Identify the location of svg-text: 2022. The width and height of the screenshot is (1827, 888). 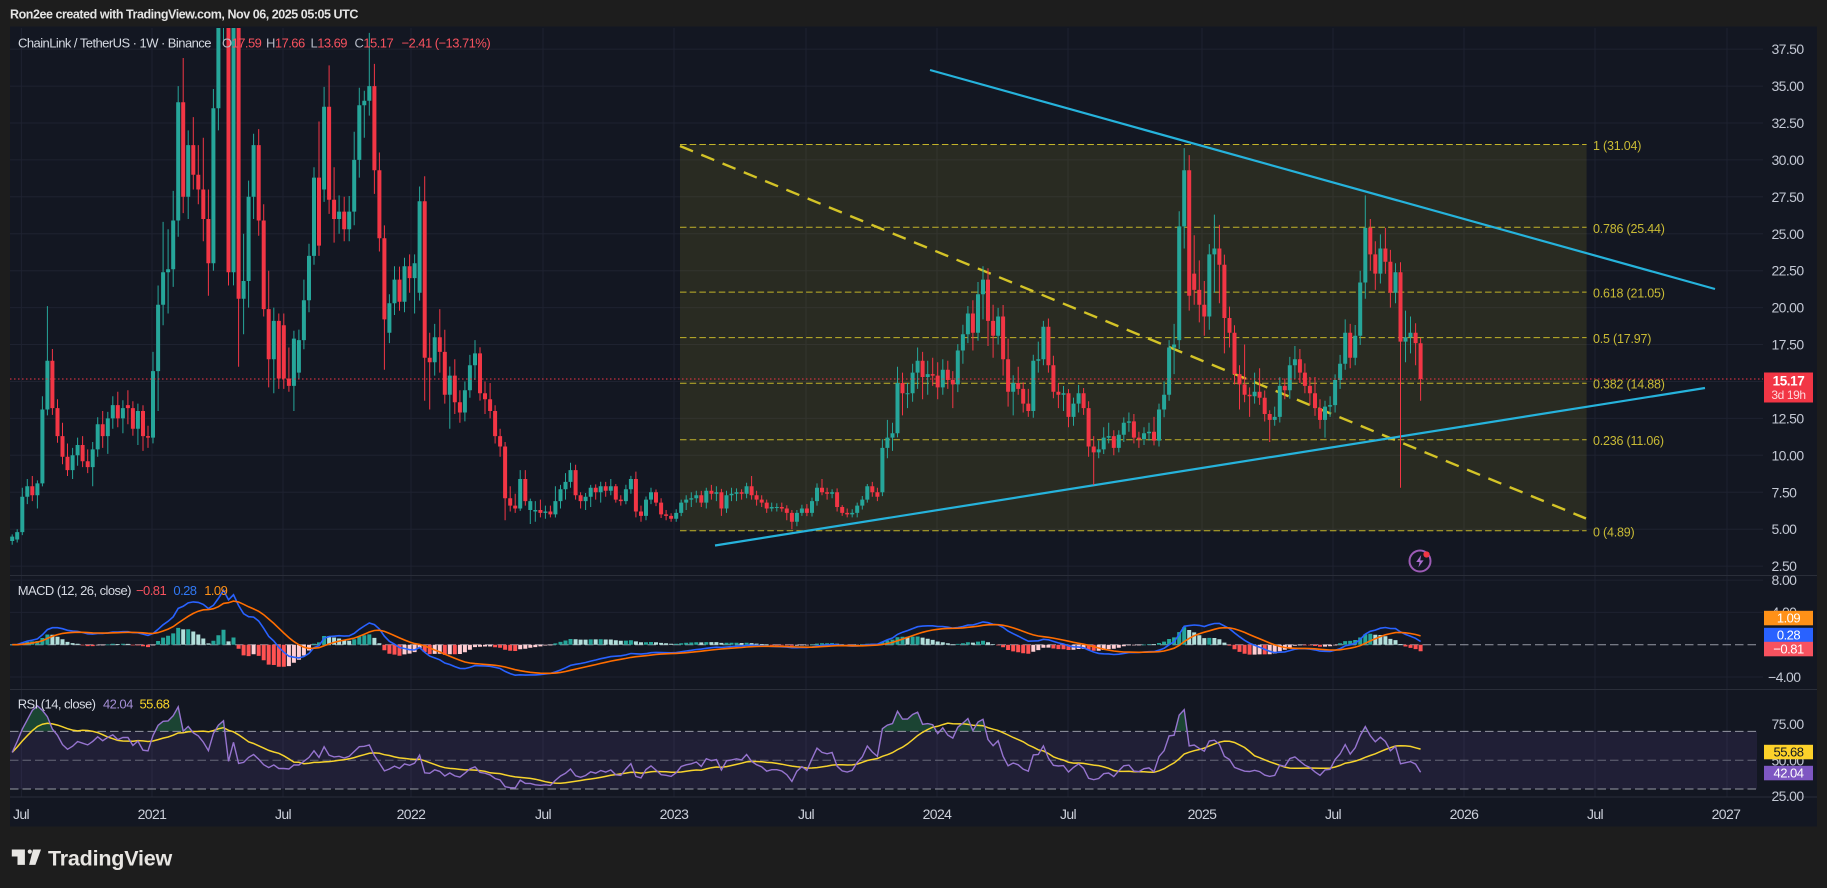
(412, 814).